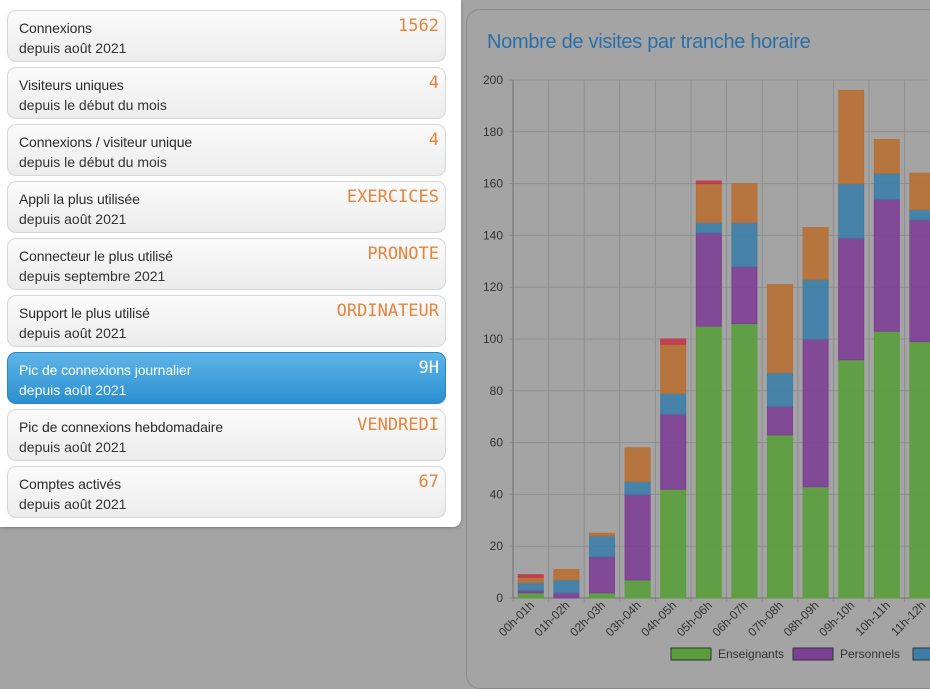 The image size is (930, 689). I want to click on x-tick-label: 06h-07h, so click(729, 618).